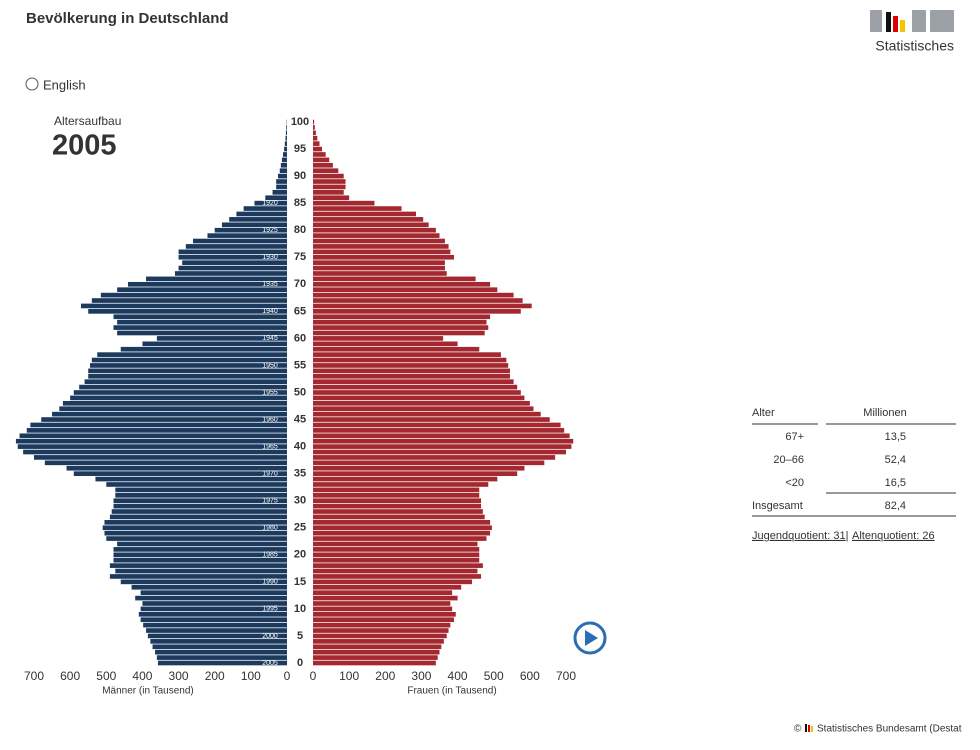  What do you see at coordinates (300, 663) in the screenshot?
I see `y-tick-label: 0` at bounding box center [300, 663].